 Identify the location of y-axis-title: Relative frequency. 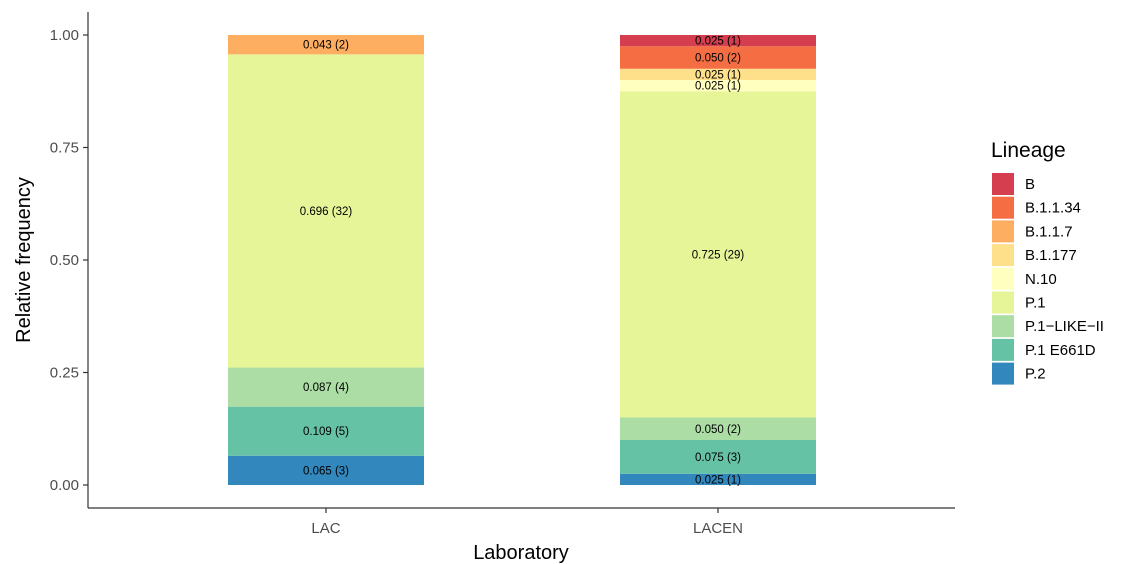
(24, 260).